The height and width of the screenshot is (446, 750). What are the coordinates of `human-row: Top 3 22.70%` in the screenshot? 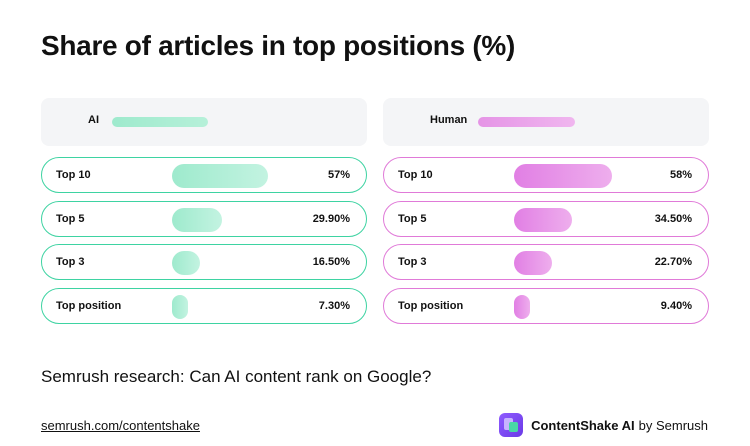 It's located at (546, 262).